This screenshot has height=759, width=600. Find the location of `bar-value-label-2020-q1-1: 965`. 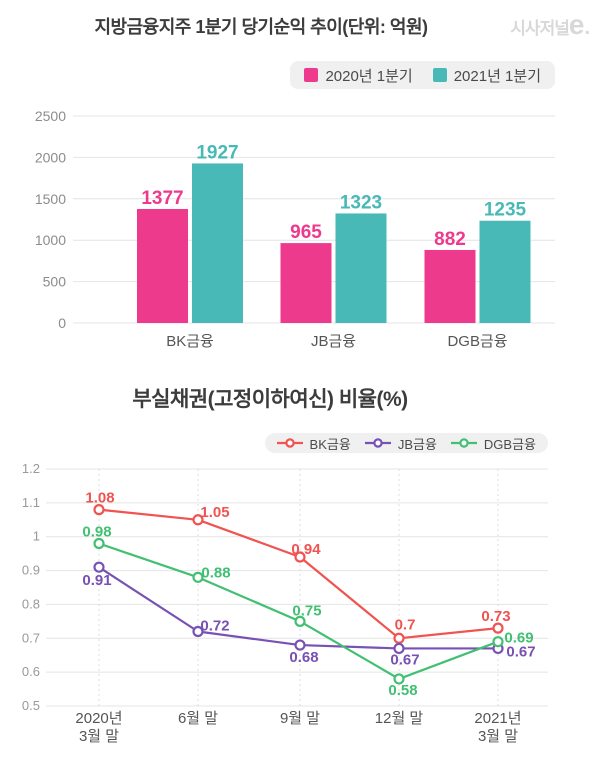

bar-value-label-2020-q1-1: 965 is located at coordinates (306, 232).